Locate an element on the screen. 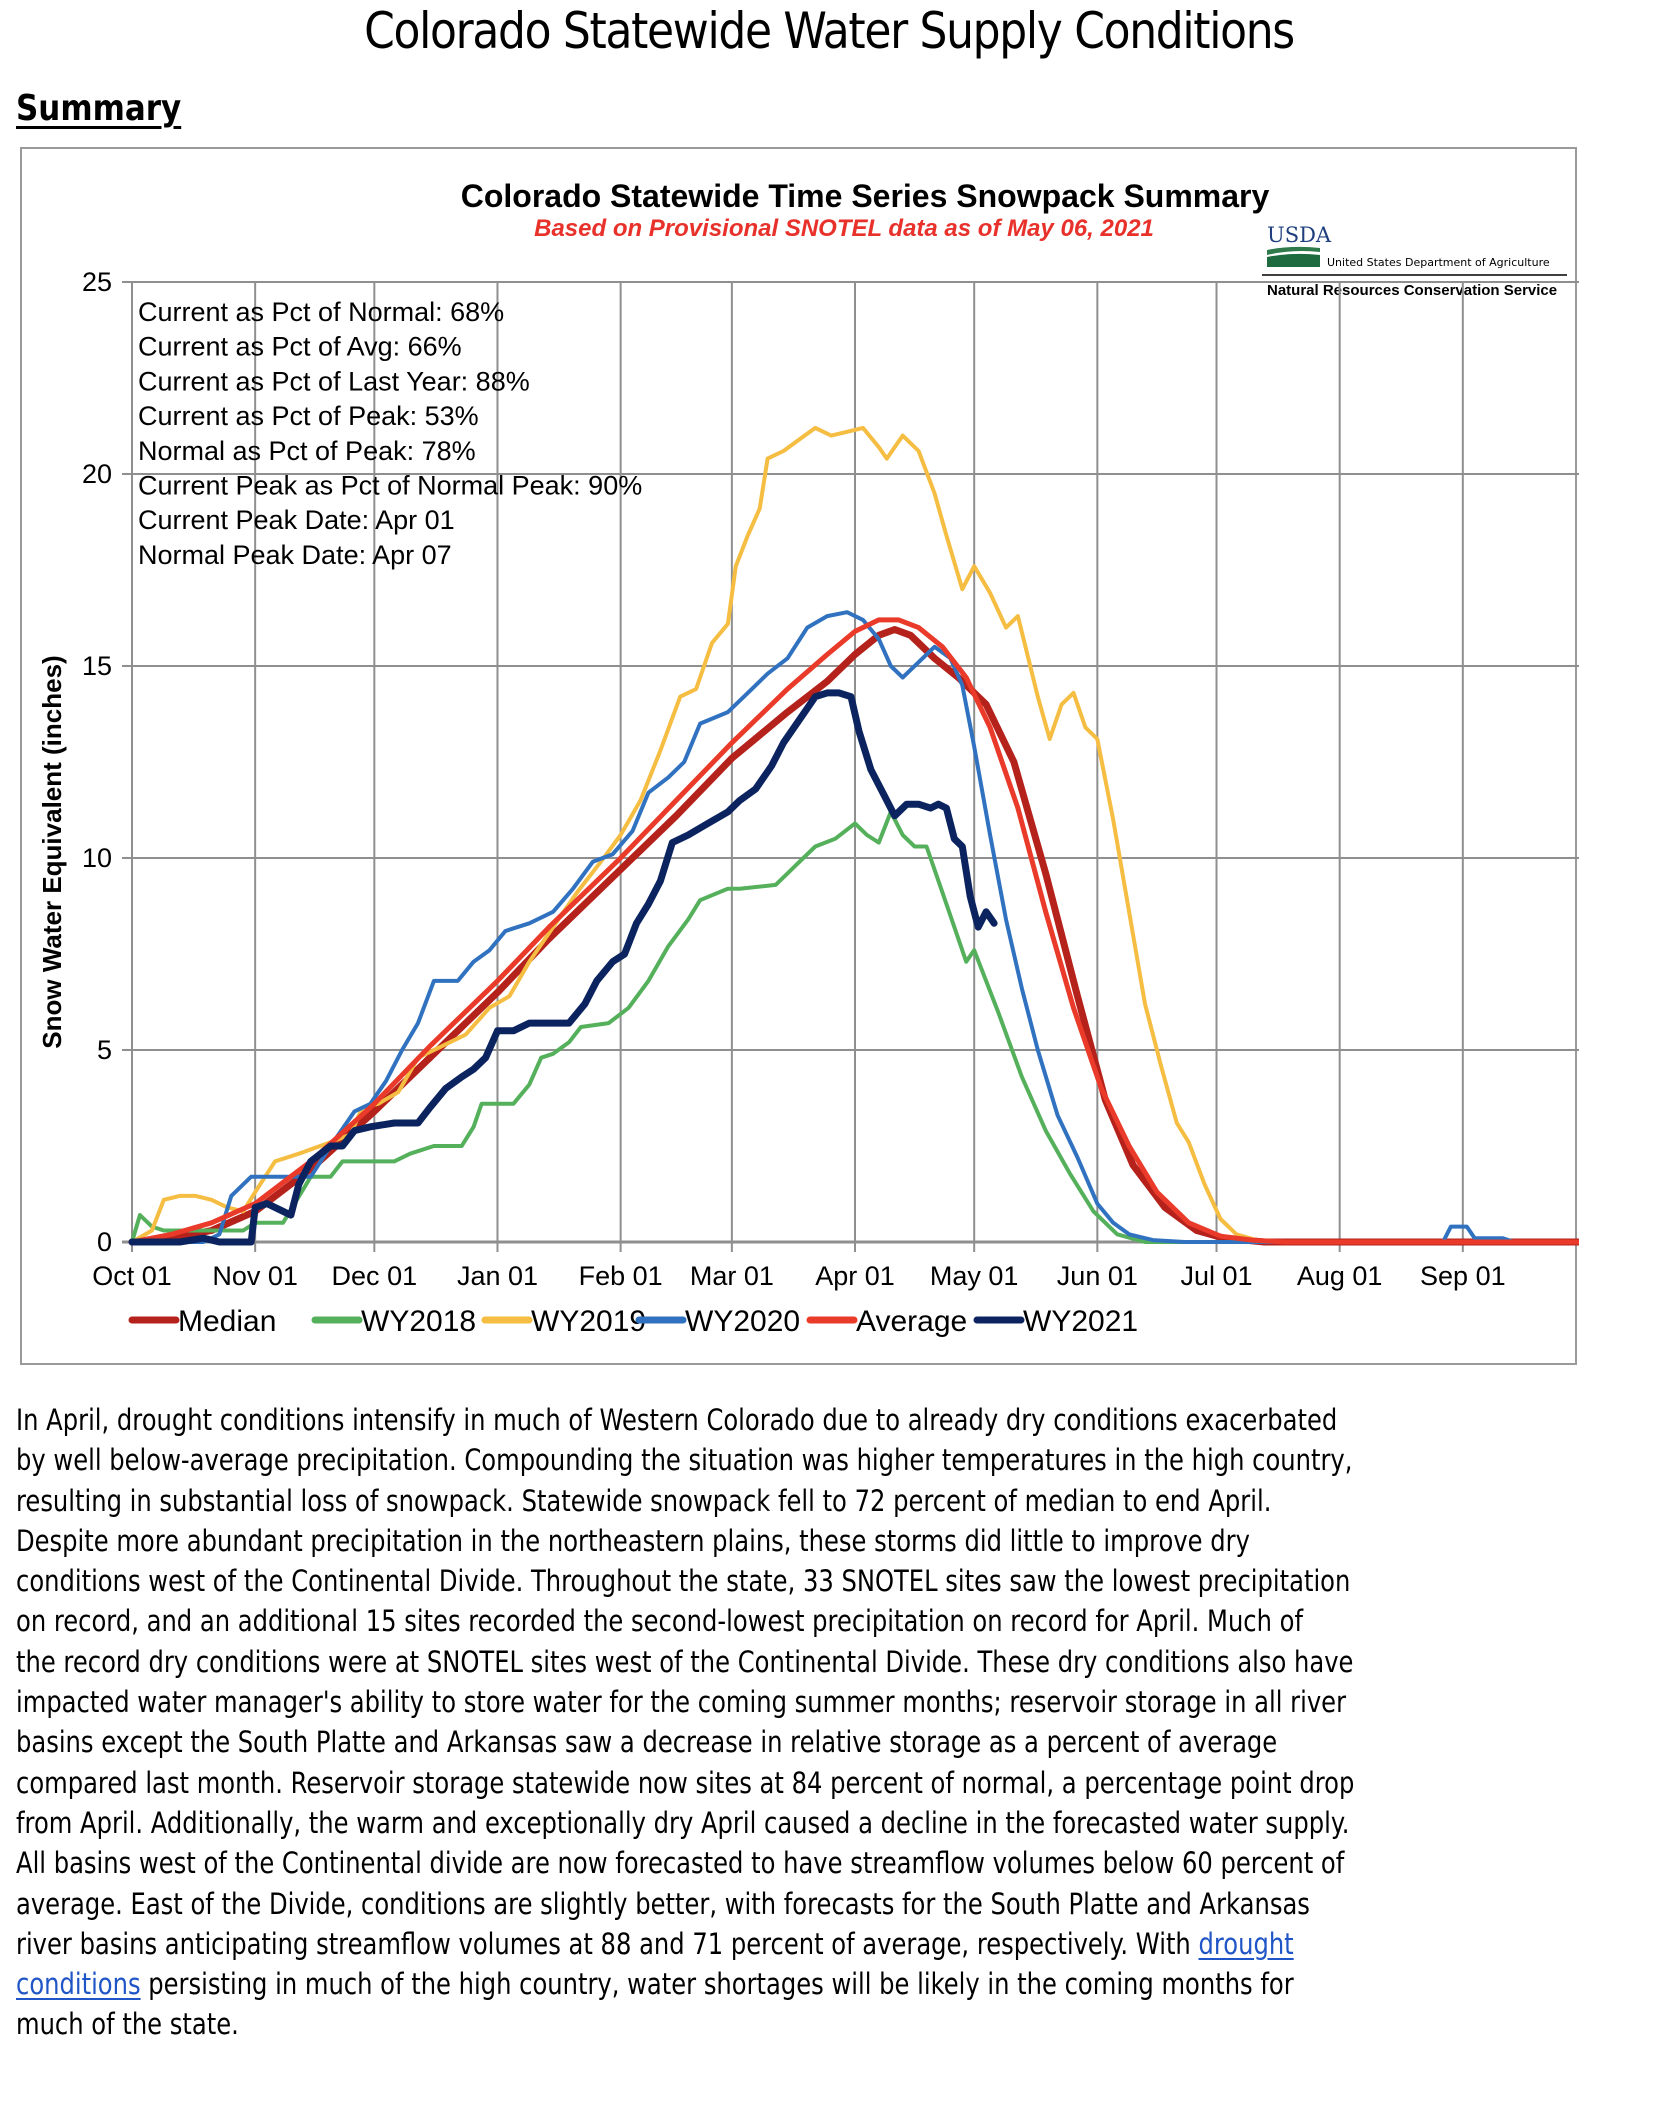 The height and width of the screenshot is (2120, 1658). x-tick-label: May 01 is located at coordinates (974, 1276).